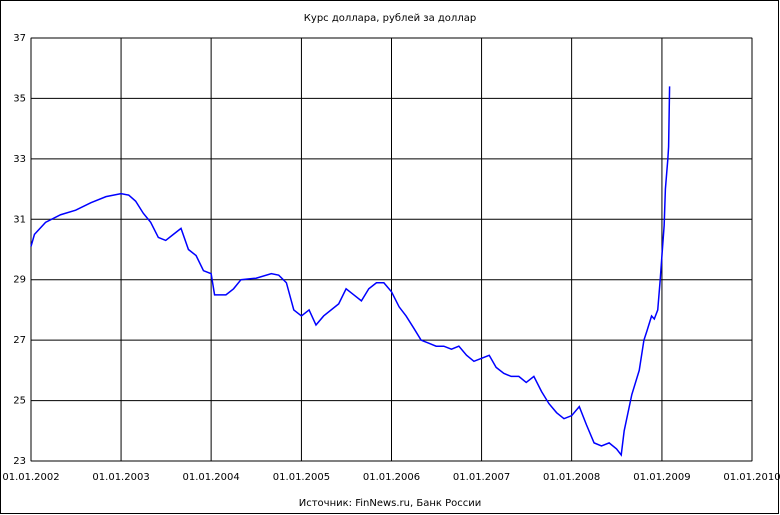 This screenshot has width=780, height=515. Describe the element at coordinates (19, 219) in the screenshot. I see `y-tick-label: 31` at that location.